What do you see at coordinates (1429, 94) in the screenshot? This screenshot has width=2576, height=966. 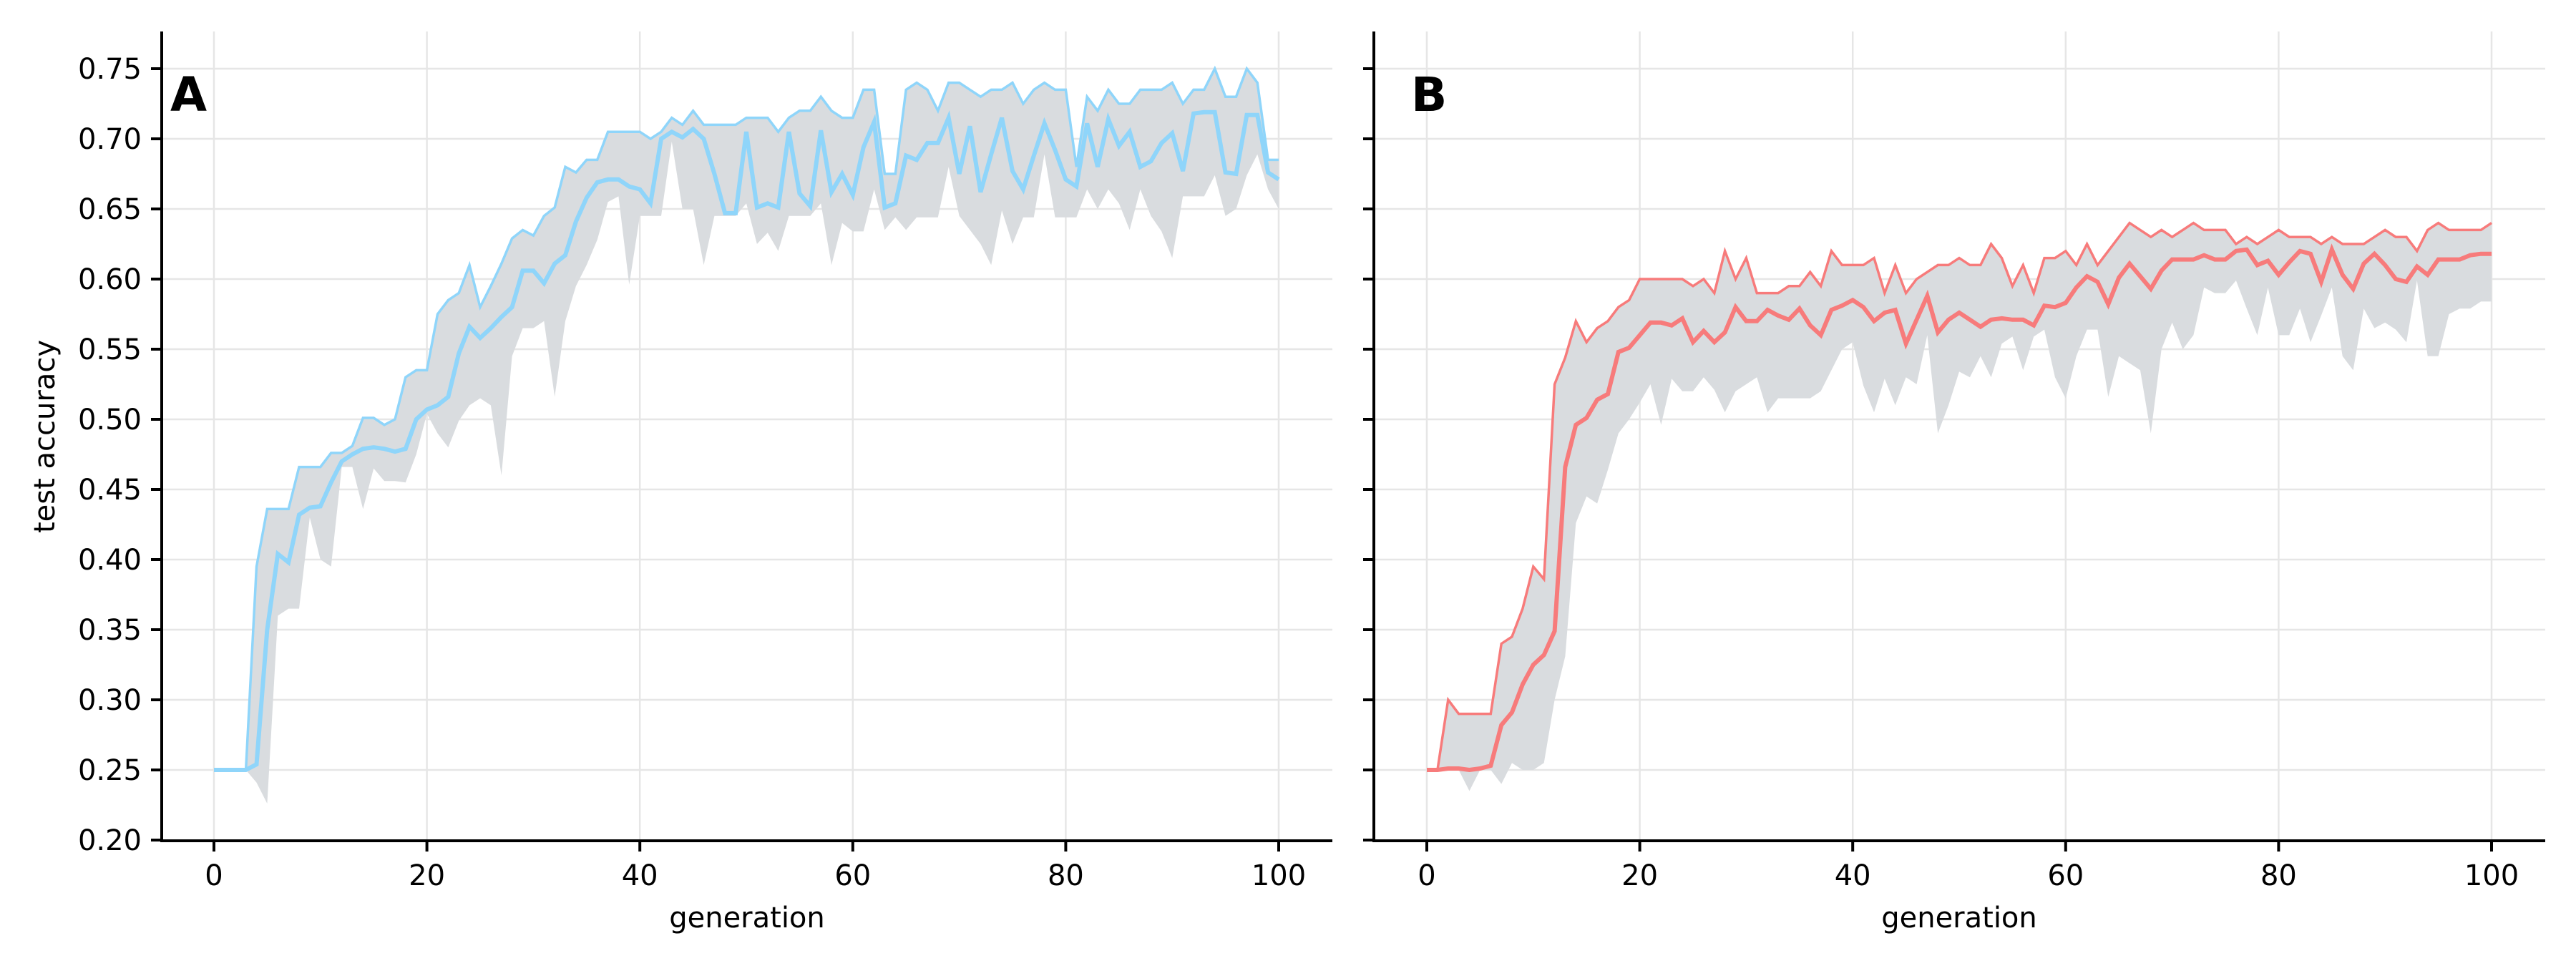 I see `panel-b-label: B` at bounding box center [1429, 94].